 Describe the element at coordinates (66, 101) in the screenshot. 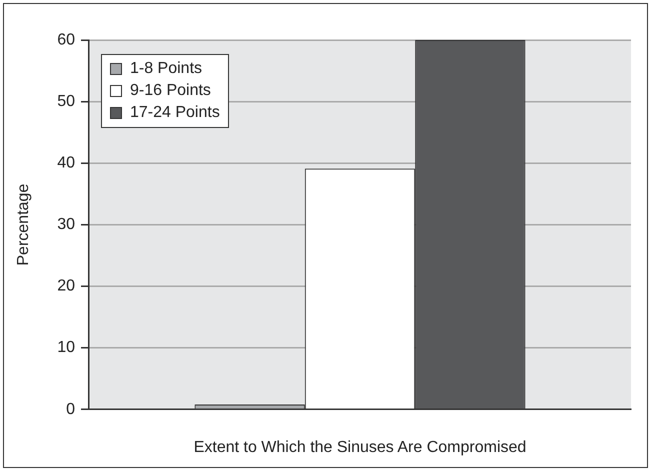

I see `y-tick-label: 50` at that location.